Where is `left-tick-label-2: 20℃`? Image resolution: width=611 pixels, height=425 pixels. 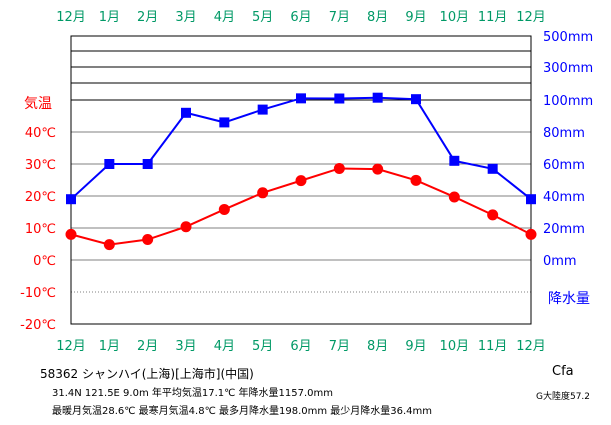
left-tick-label-2: 20℃ is located at coordinates (40, 197).